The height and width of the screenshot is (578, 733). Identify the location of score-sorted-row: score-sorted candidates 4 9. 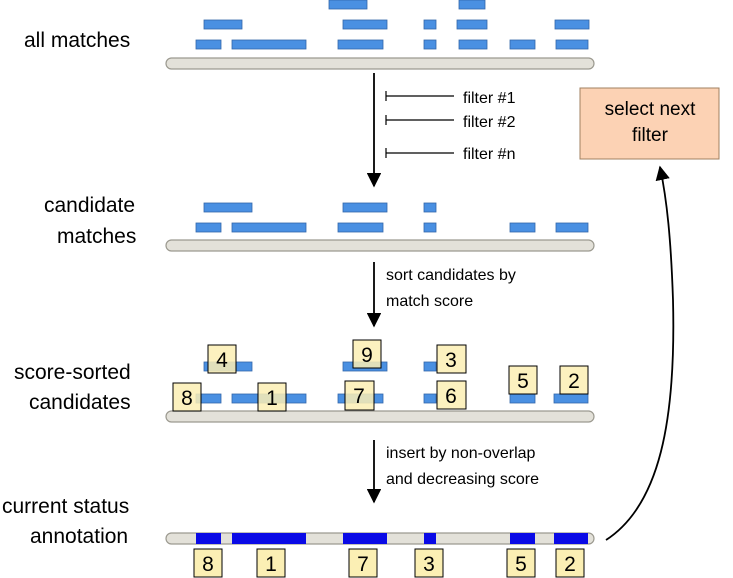
(304, 381).